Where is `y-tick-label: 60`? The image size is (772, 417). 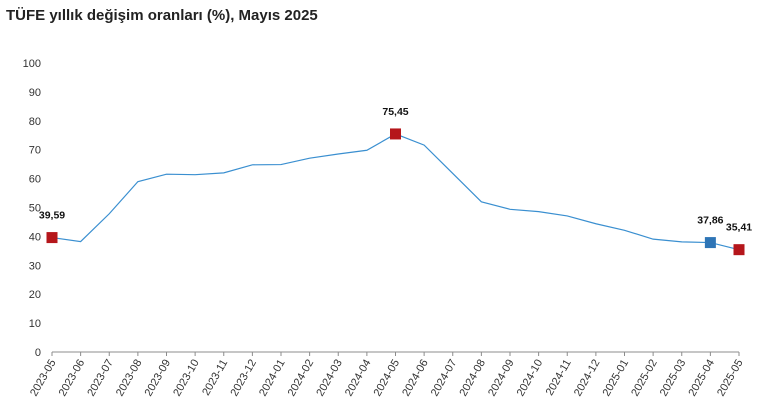 y-tick-label: 60 is located at coordinates (35, 180).